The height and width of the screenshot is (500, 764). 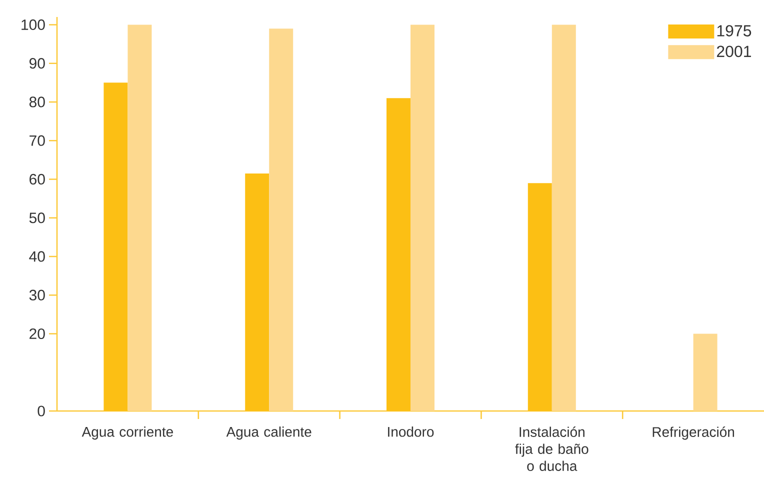 What do you see at coordinates (37, 179) in the screenshot?
I see `y-tick-label: 60` at bounding box center [37, 179].